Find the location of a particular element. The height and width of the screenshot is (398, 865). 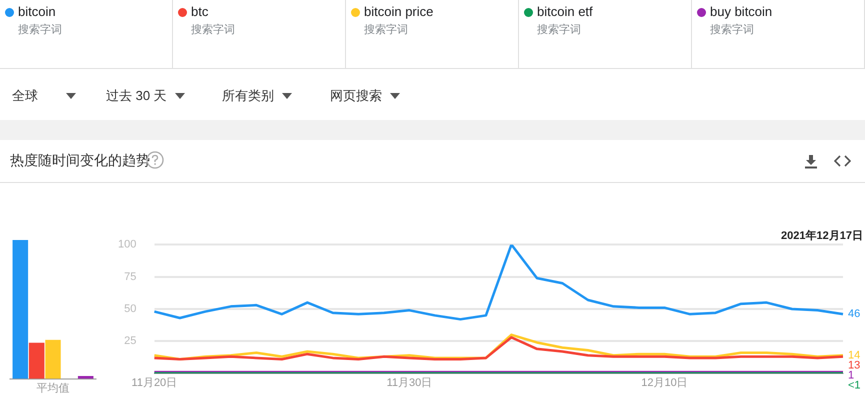

legend-label: bitcoin is located at coordinates (37, 11).